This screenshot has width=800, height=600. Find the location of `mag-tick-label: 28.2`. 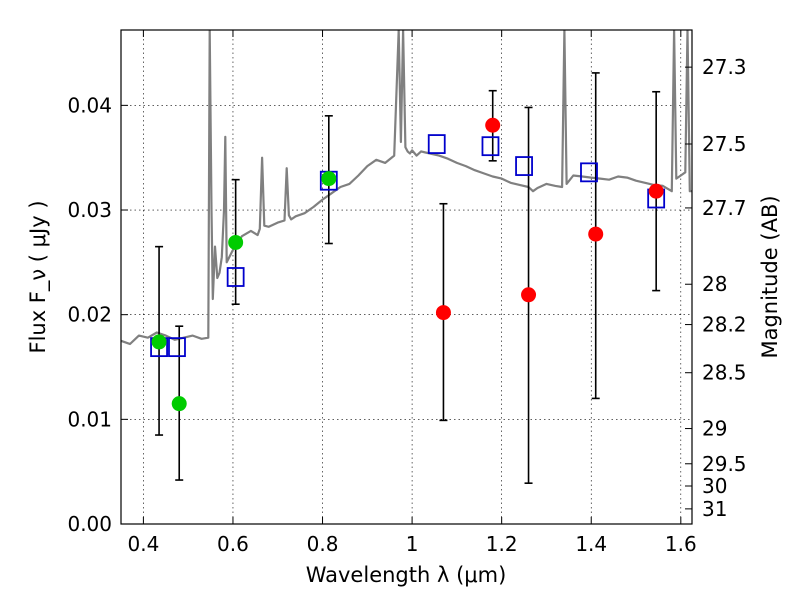

mag-tick-label: 28.2 is located at coordinates (724, 325).